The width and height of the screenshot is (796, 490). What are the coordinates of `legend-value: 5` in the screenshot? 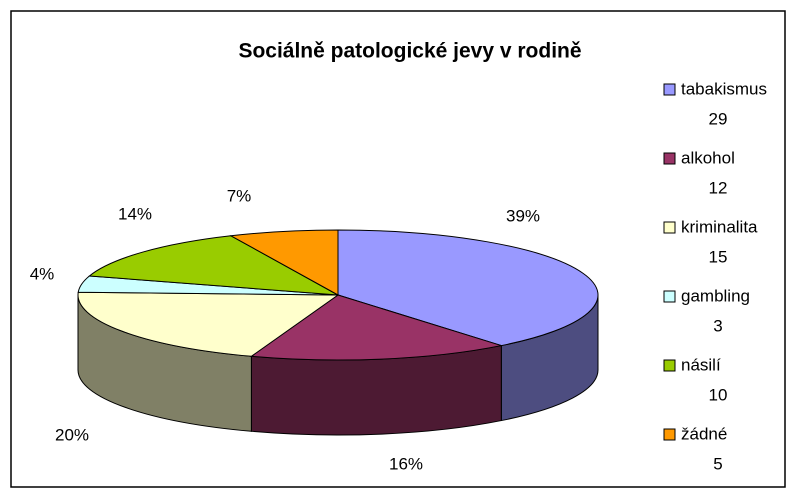 It's located at (717, 463).